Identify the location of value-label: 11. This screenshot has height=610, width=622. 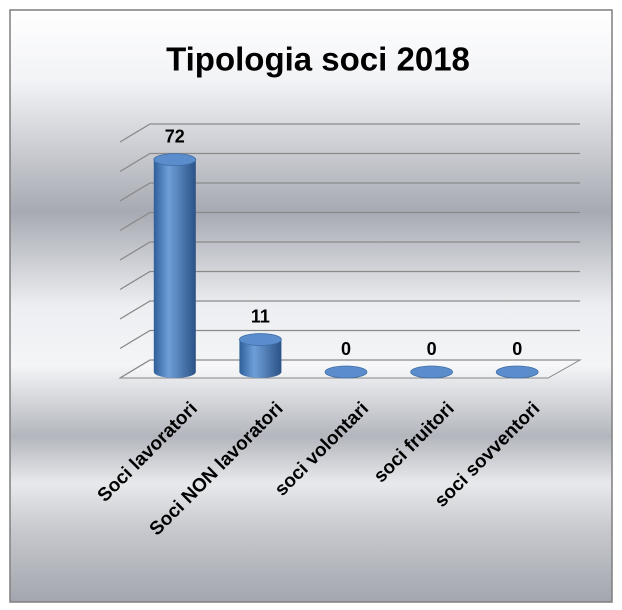
(260, 316).